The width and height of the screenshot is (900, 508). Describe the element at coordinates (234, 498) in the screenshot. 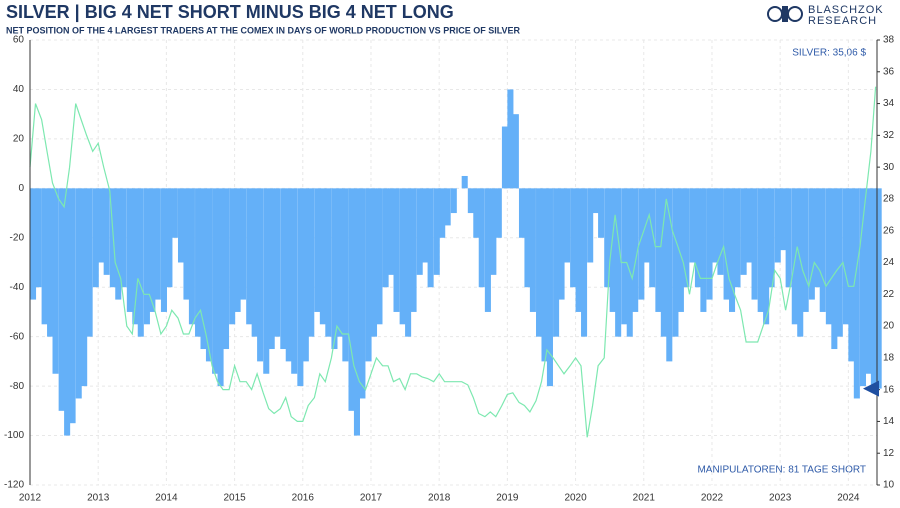

I see `x-tick-label: 2015` at that location.